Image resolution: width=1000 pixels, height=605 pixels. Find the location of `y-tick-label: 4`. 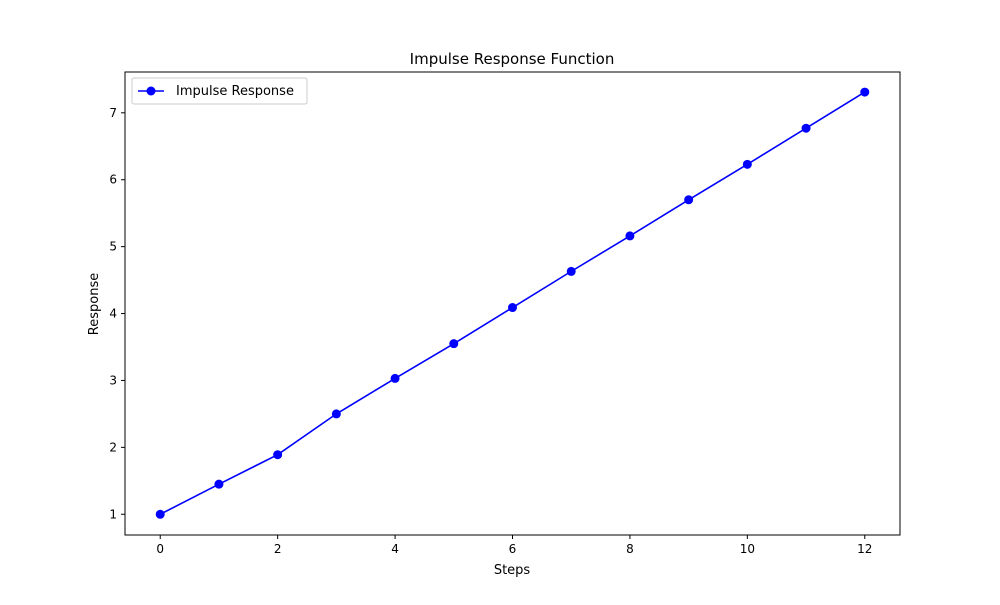

y-tick-label: 4 is located at coordinates (113, 314).